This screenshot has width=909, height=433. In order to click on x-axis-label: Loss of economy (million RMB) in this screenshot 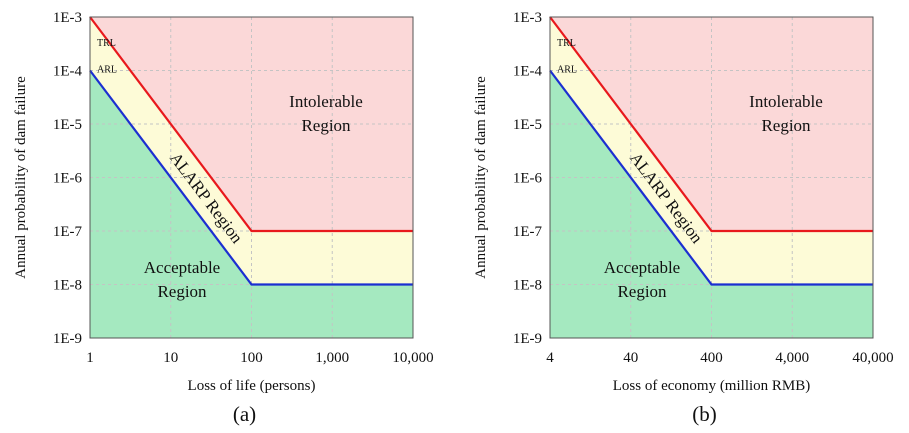, I will do `click(712, 386)`.